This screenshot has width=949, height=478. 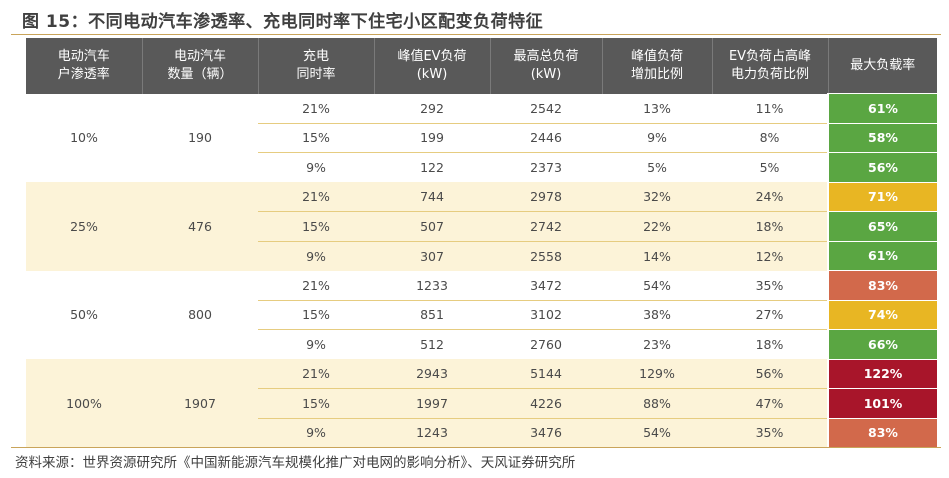 I want to click on ev-share-cell: 12%, so click(x=770, y=255).